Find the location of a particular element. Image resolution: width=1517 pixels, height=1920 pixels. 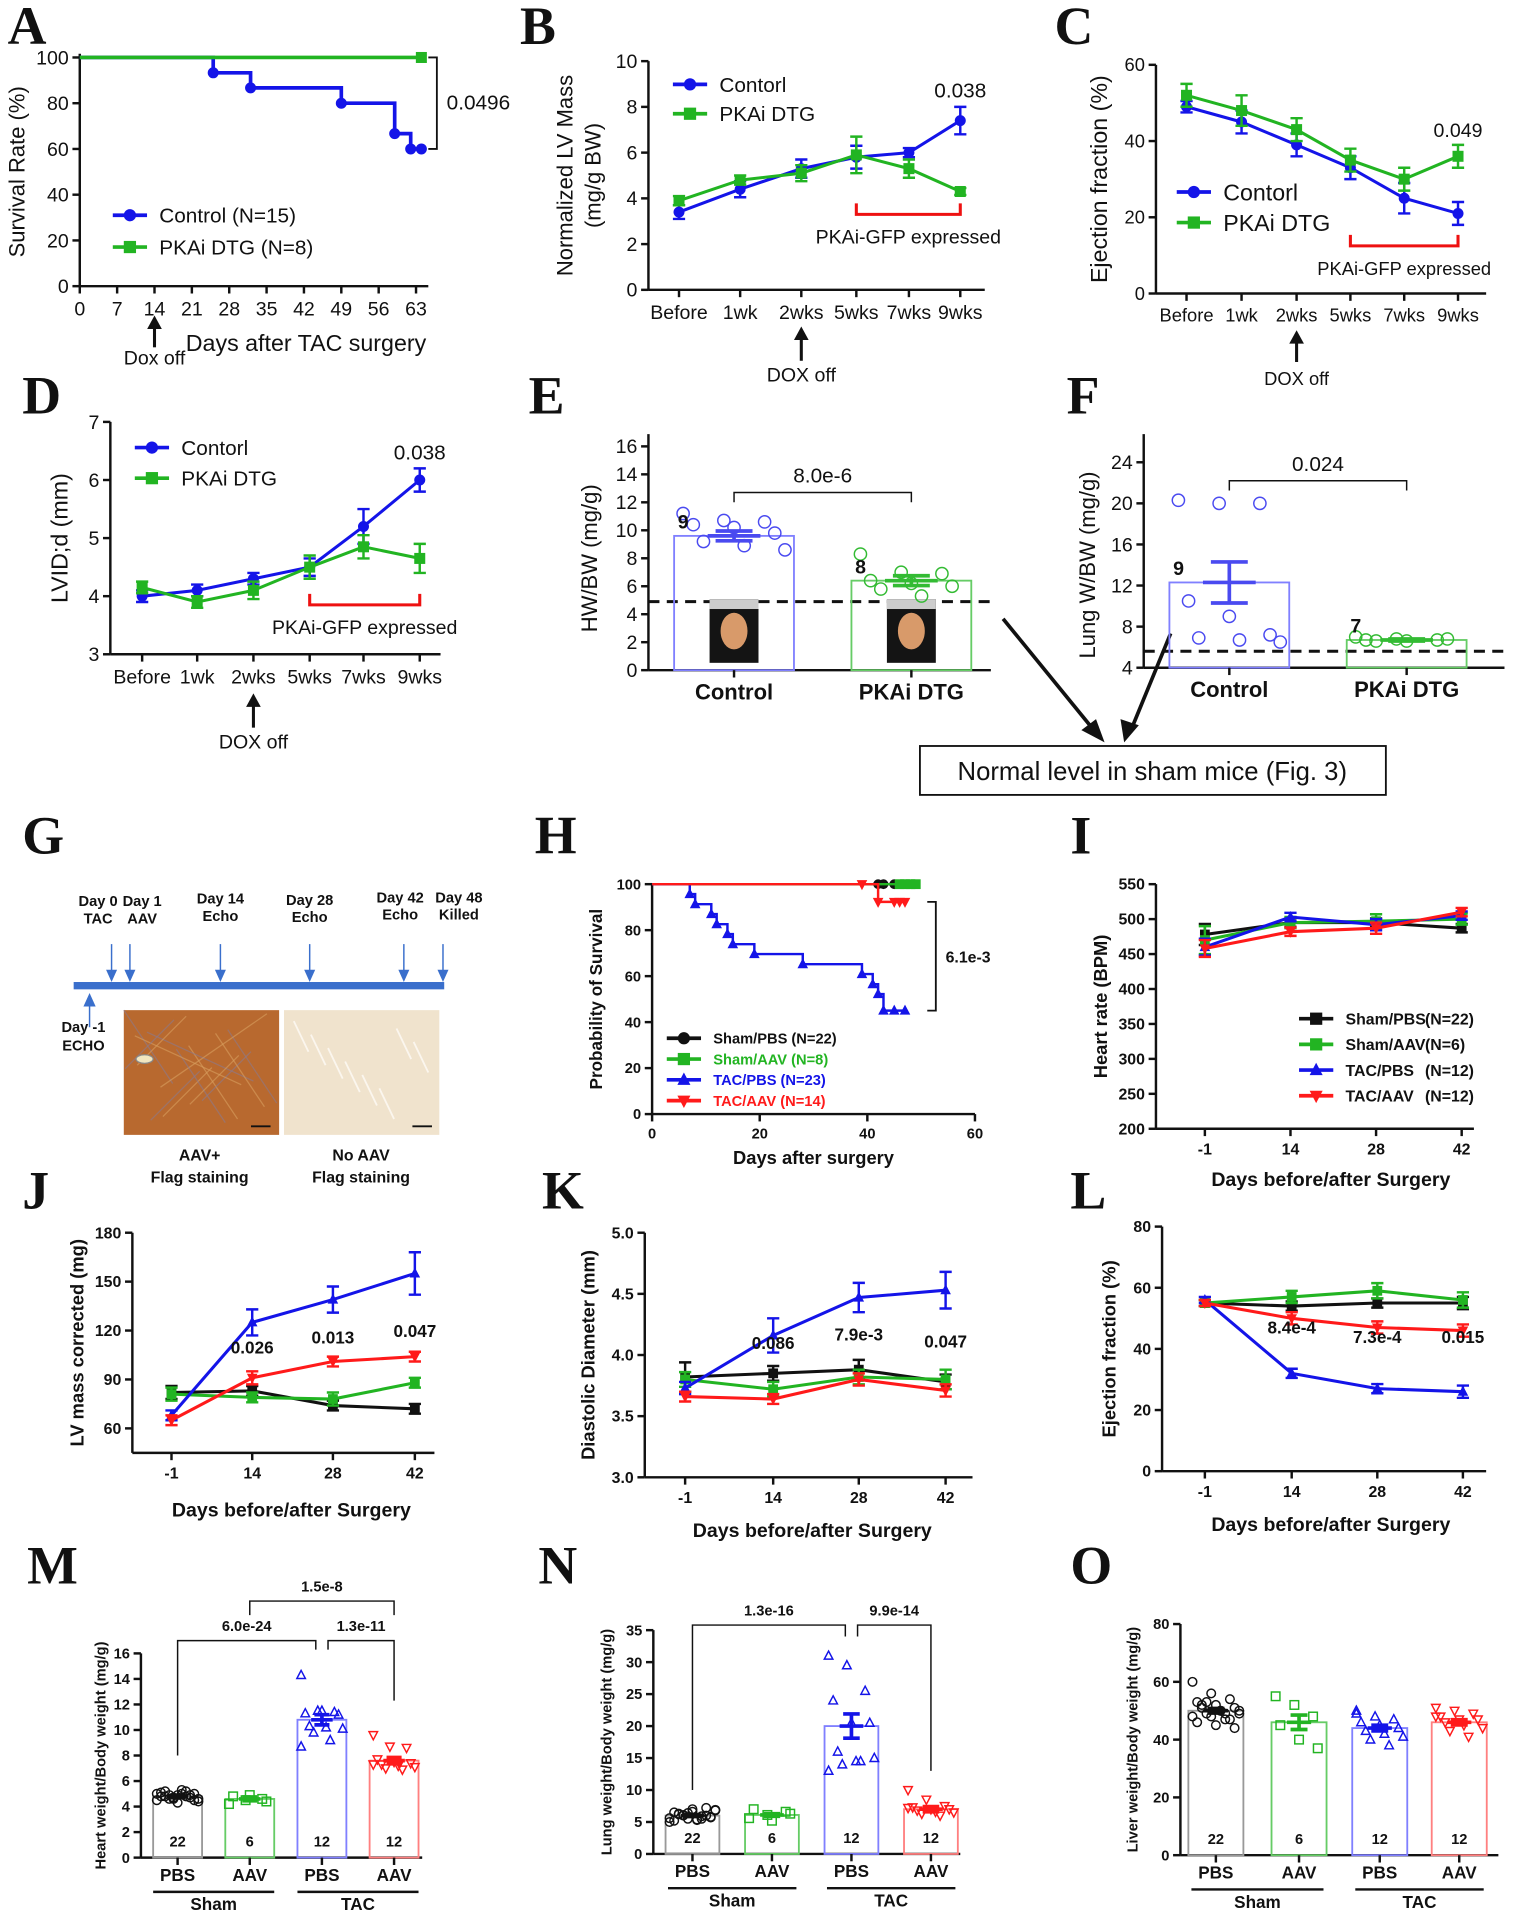

y-tick-label: 20 is located at coordinates (58, 241).